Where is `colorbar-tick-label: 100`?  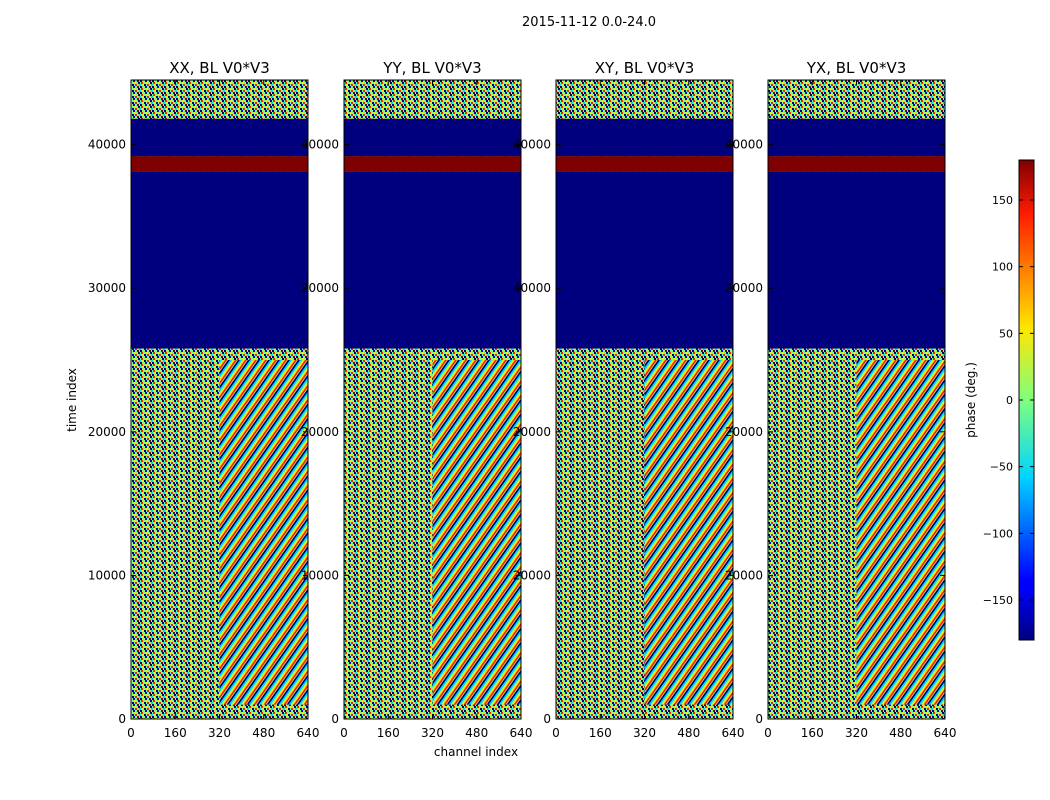
colorbar-tick-label: 100 is located at coordinates (1002, 267).